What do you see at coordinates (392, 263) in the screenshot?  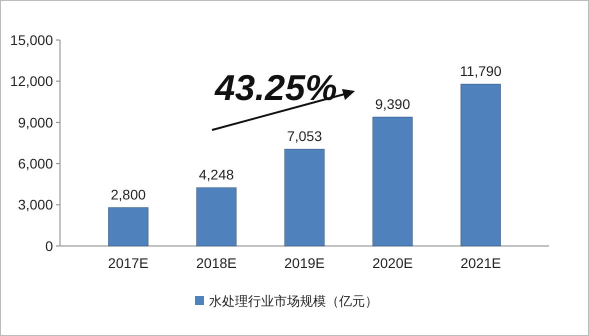 I see `x-tick-label: 2020E` at bounding box center [392, 263].